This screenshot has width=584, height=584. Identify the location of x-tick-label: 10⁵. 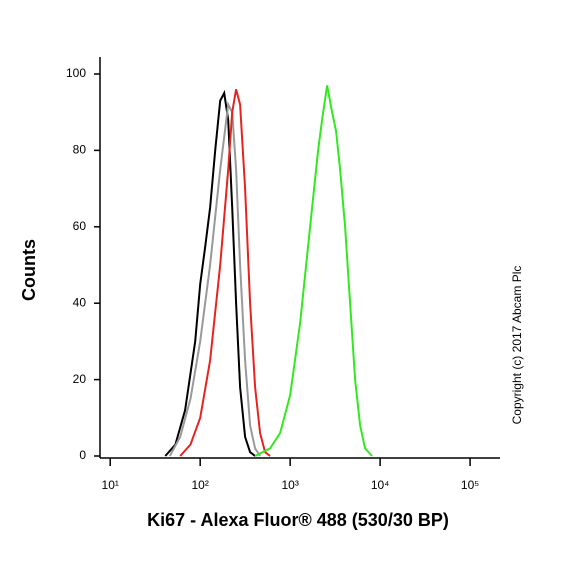
(470, 485).